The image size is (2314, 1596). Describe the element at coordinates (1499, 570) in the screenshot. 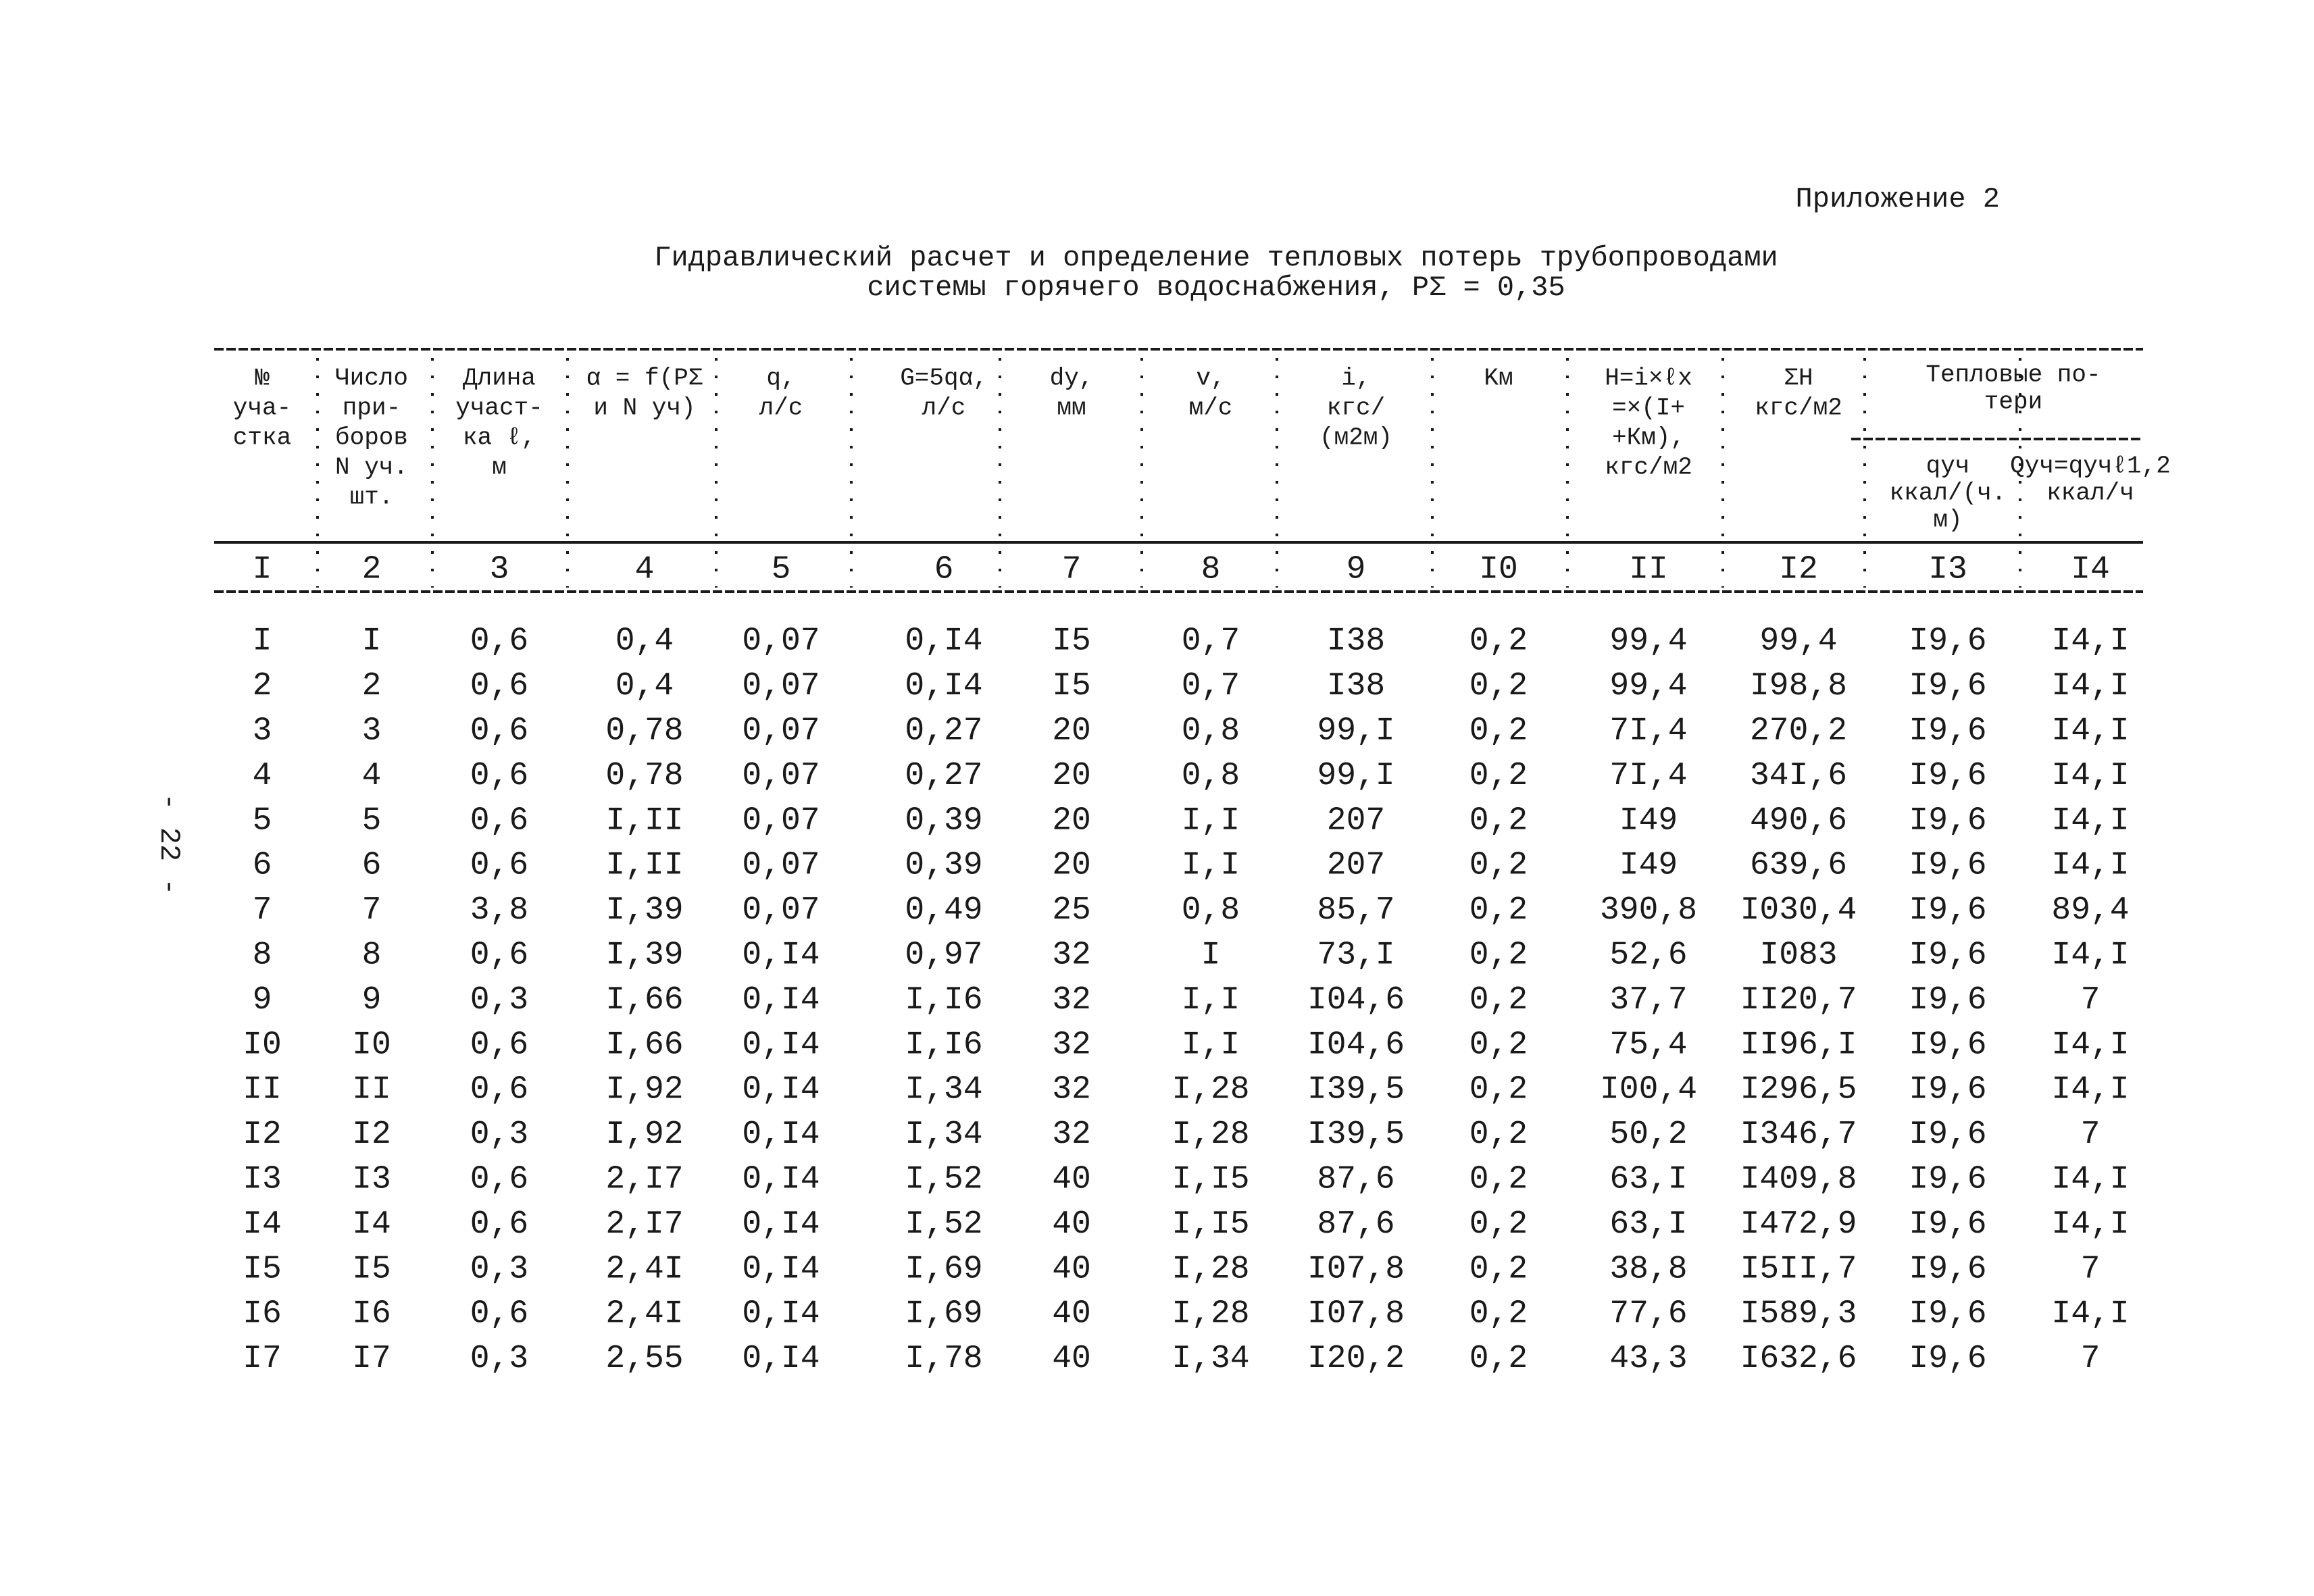

I see `column-number: I0` at that location.